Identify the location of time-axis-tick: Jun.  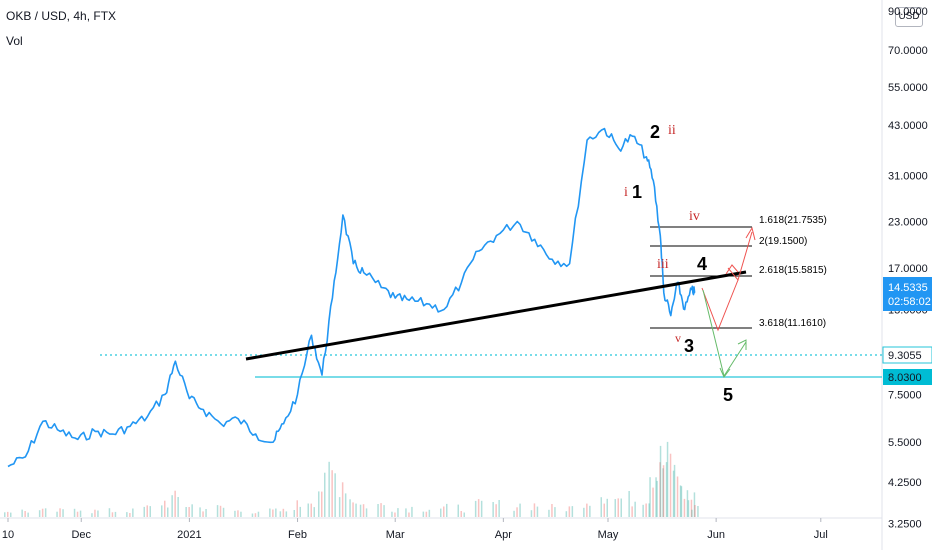
(716, 535).